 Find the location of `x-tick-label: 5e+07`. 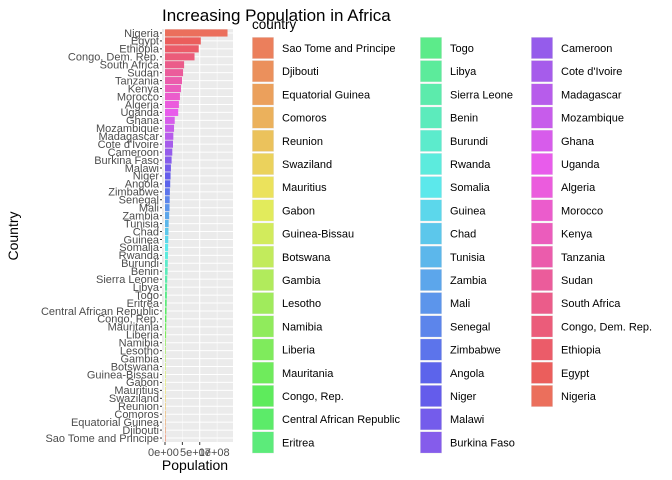

x-tick-label: 5e+07 is located at coordinates (195, 453).